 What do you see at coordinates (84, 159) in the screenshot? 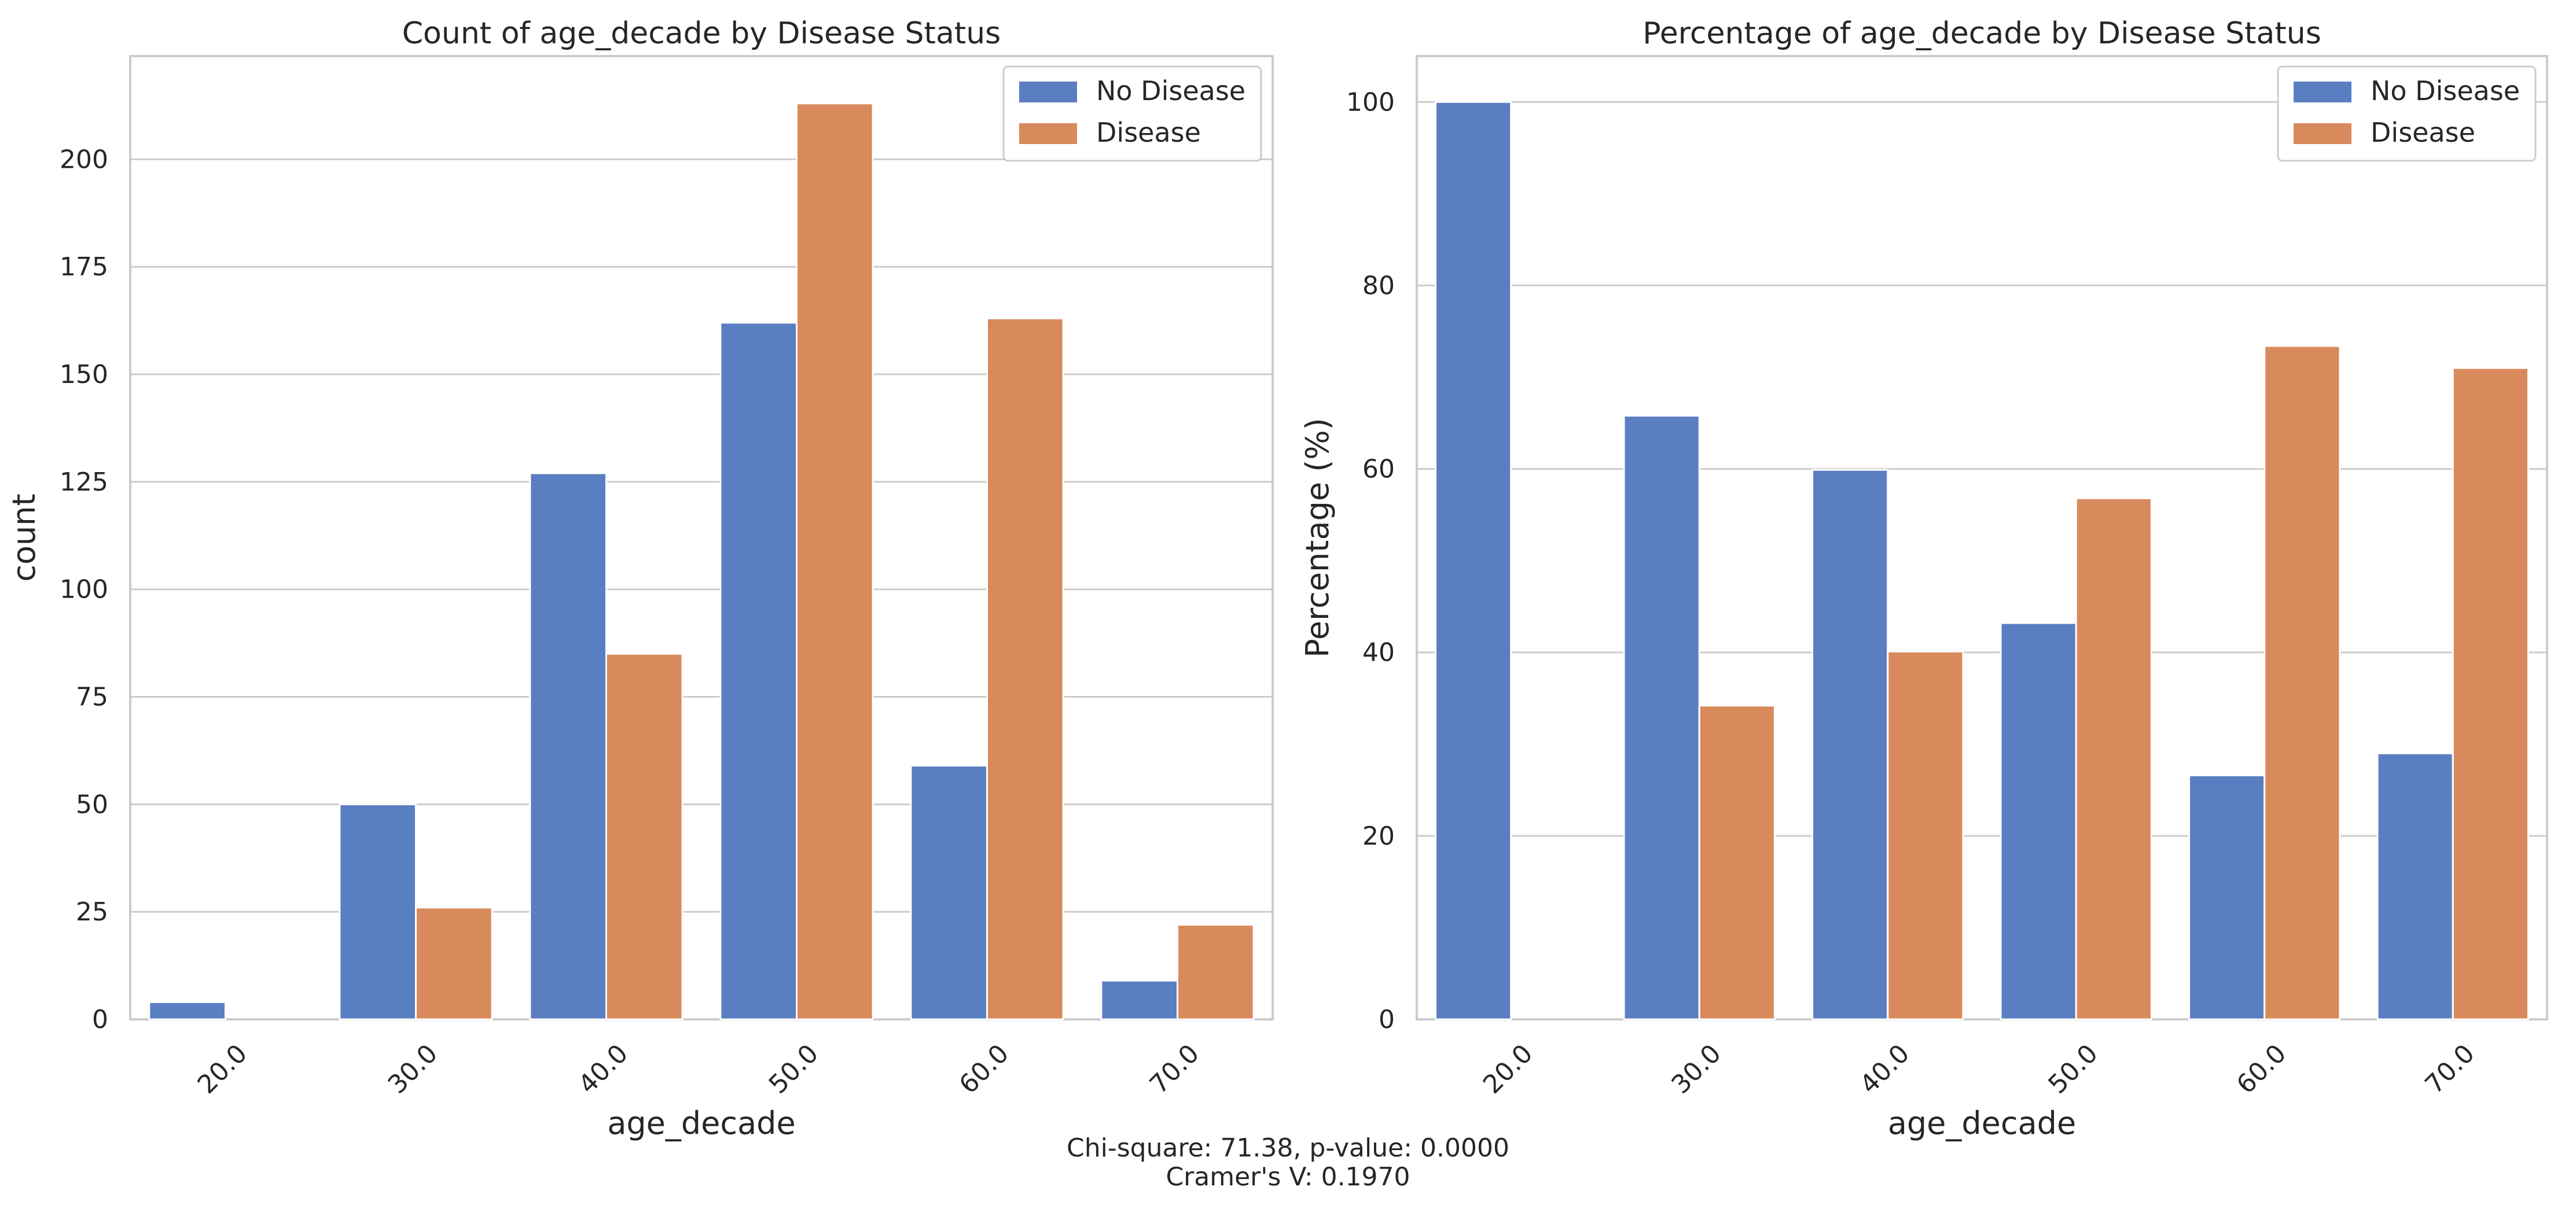
I see `y-tick-label: 200` at bounding box center [84, 159].